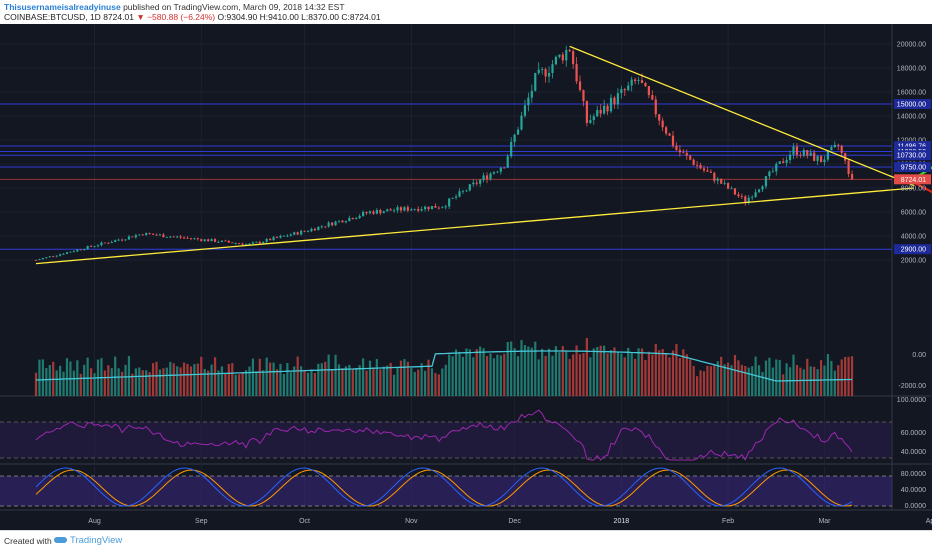 This screenshot has height=551, width=932. What do you see at coordinates (911, 141) in the screenshot?
I see `price-tick-label: 12000.00` at bounding box center [911, 141].